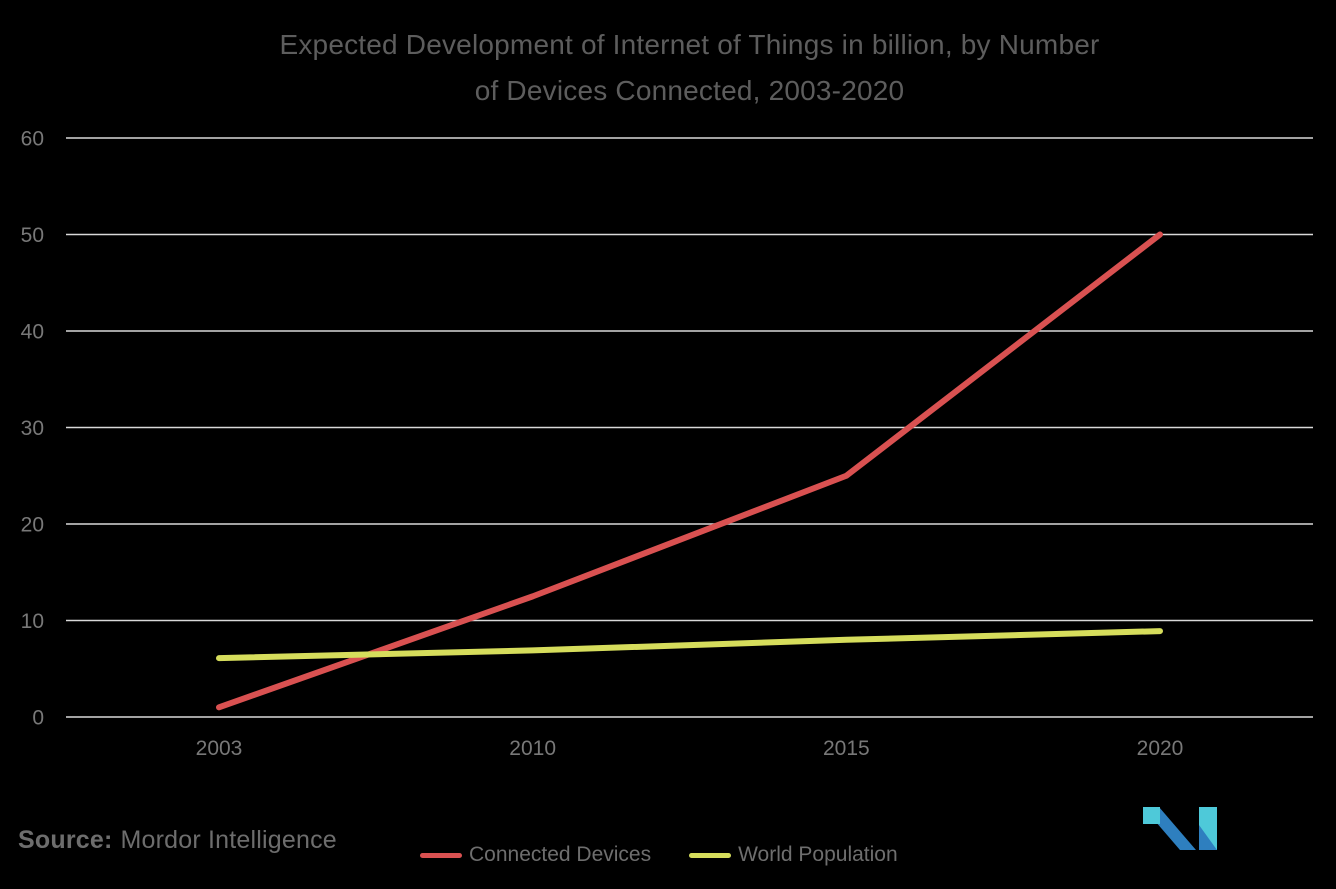  Describe the element at coordinates (532, 748) in the screenshot. I see `x-tick-label-2010: 2010` at that location.